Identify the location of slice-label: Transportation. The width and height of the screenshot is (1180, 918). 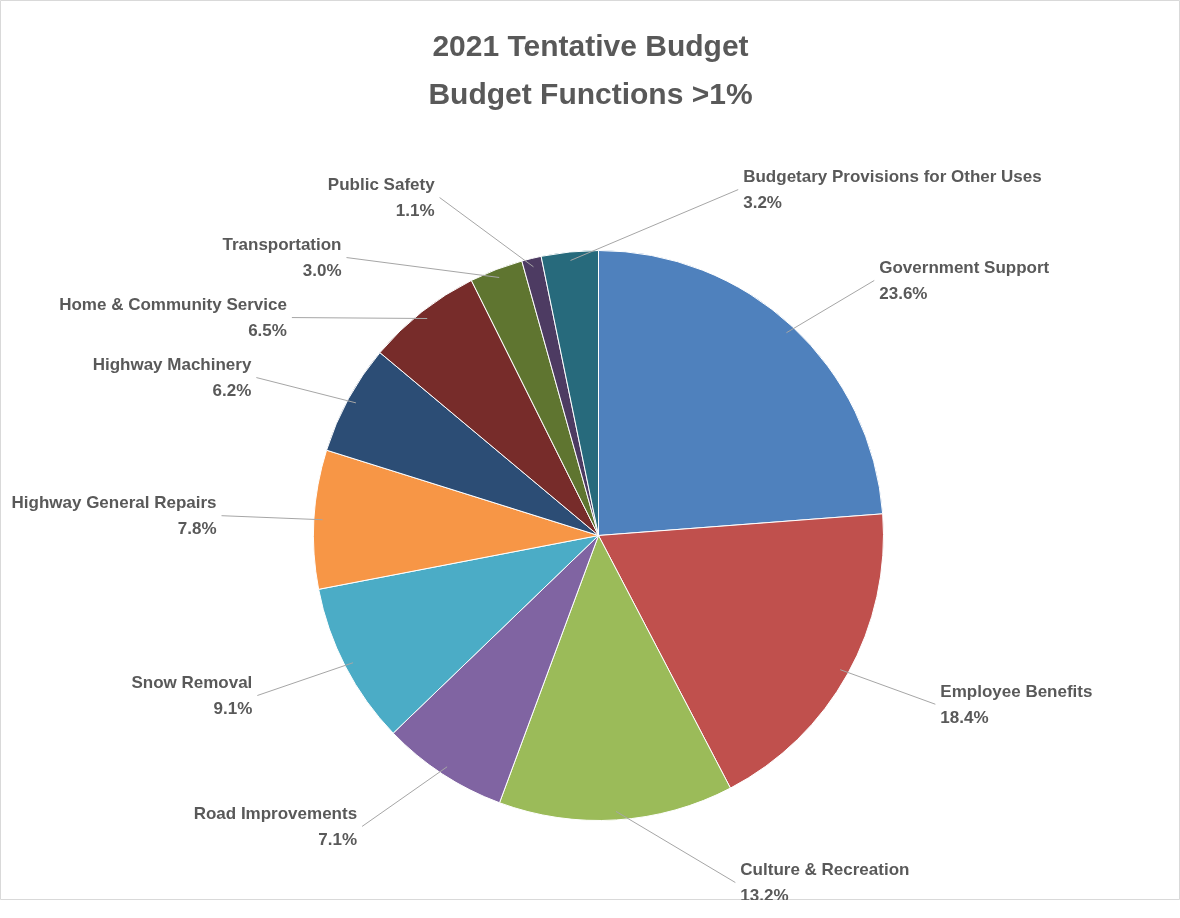
(282, 245).